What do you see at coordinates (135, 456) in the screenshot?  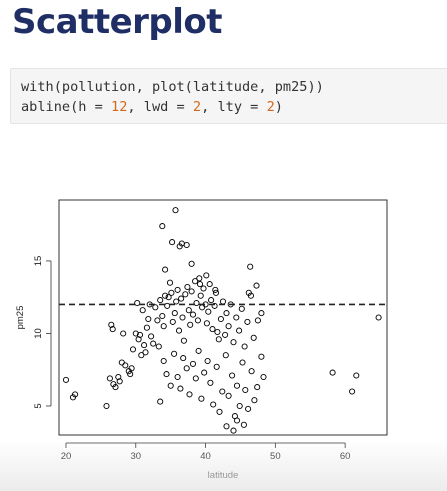 I see `x-tick-label: 30` at bounding box center [135, 456].